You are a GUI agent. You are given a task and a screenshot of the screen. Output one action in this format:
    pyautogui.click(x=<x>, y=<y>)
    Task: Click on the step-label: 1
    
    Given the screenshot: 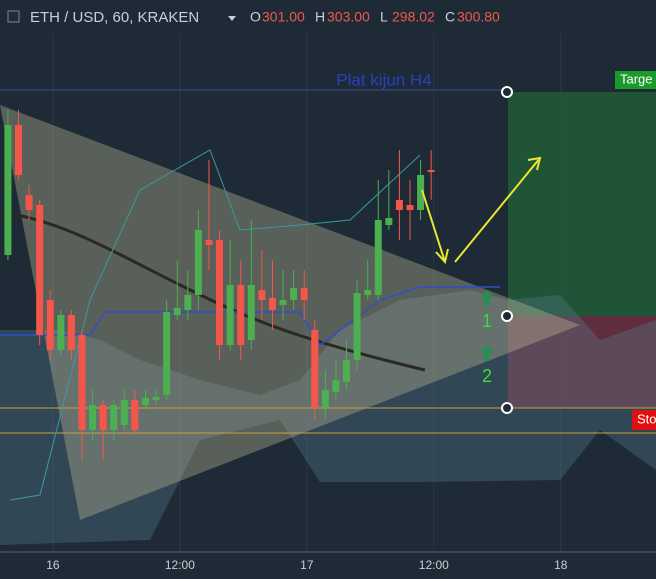 What is the action you would take?
    pyautogui.click(x=487, y=321)
    